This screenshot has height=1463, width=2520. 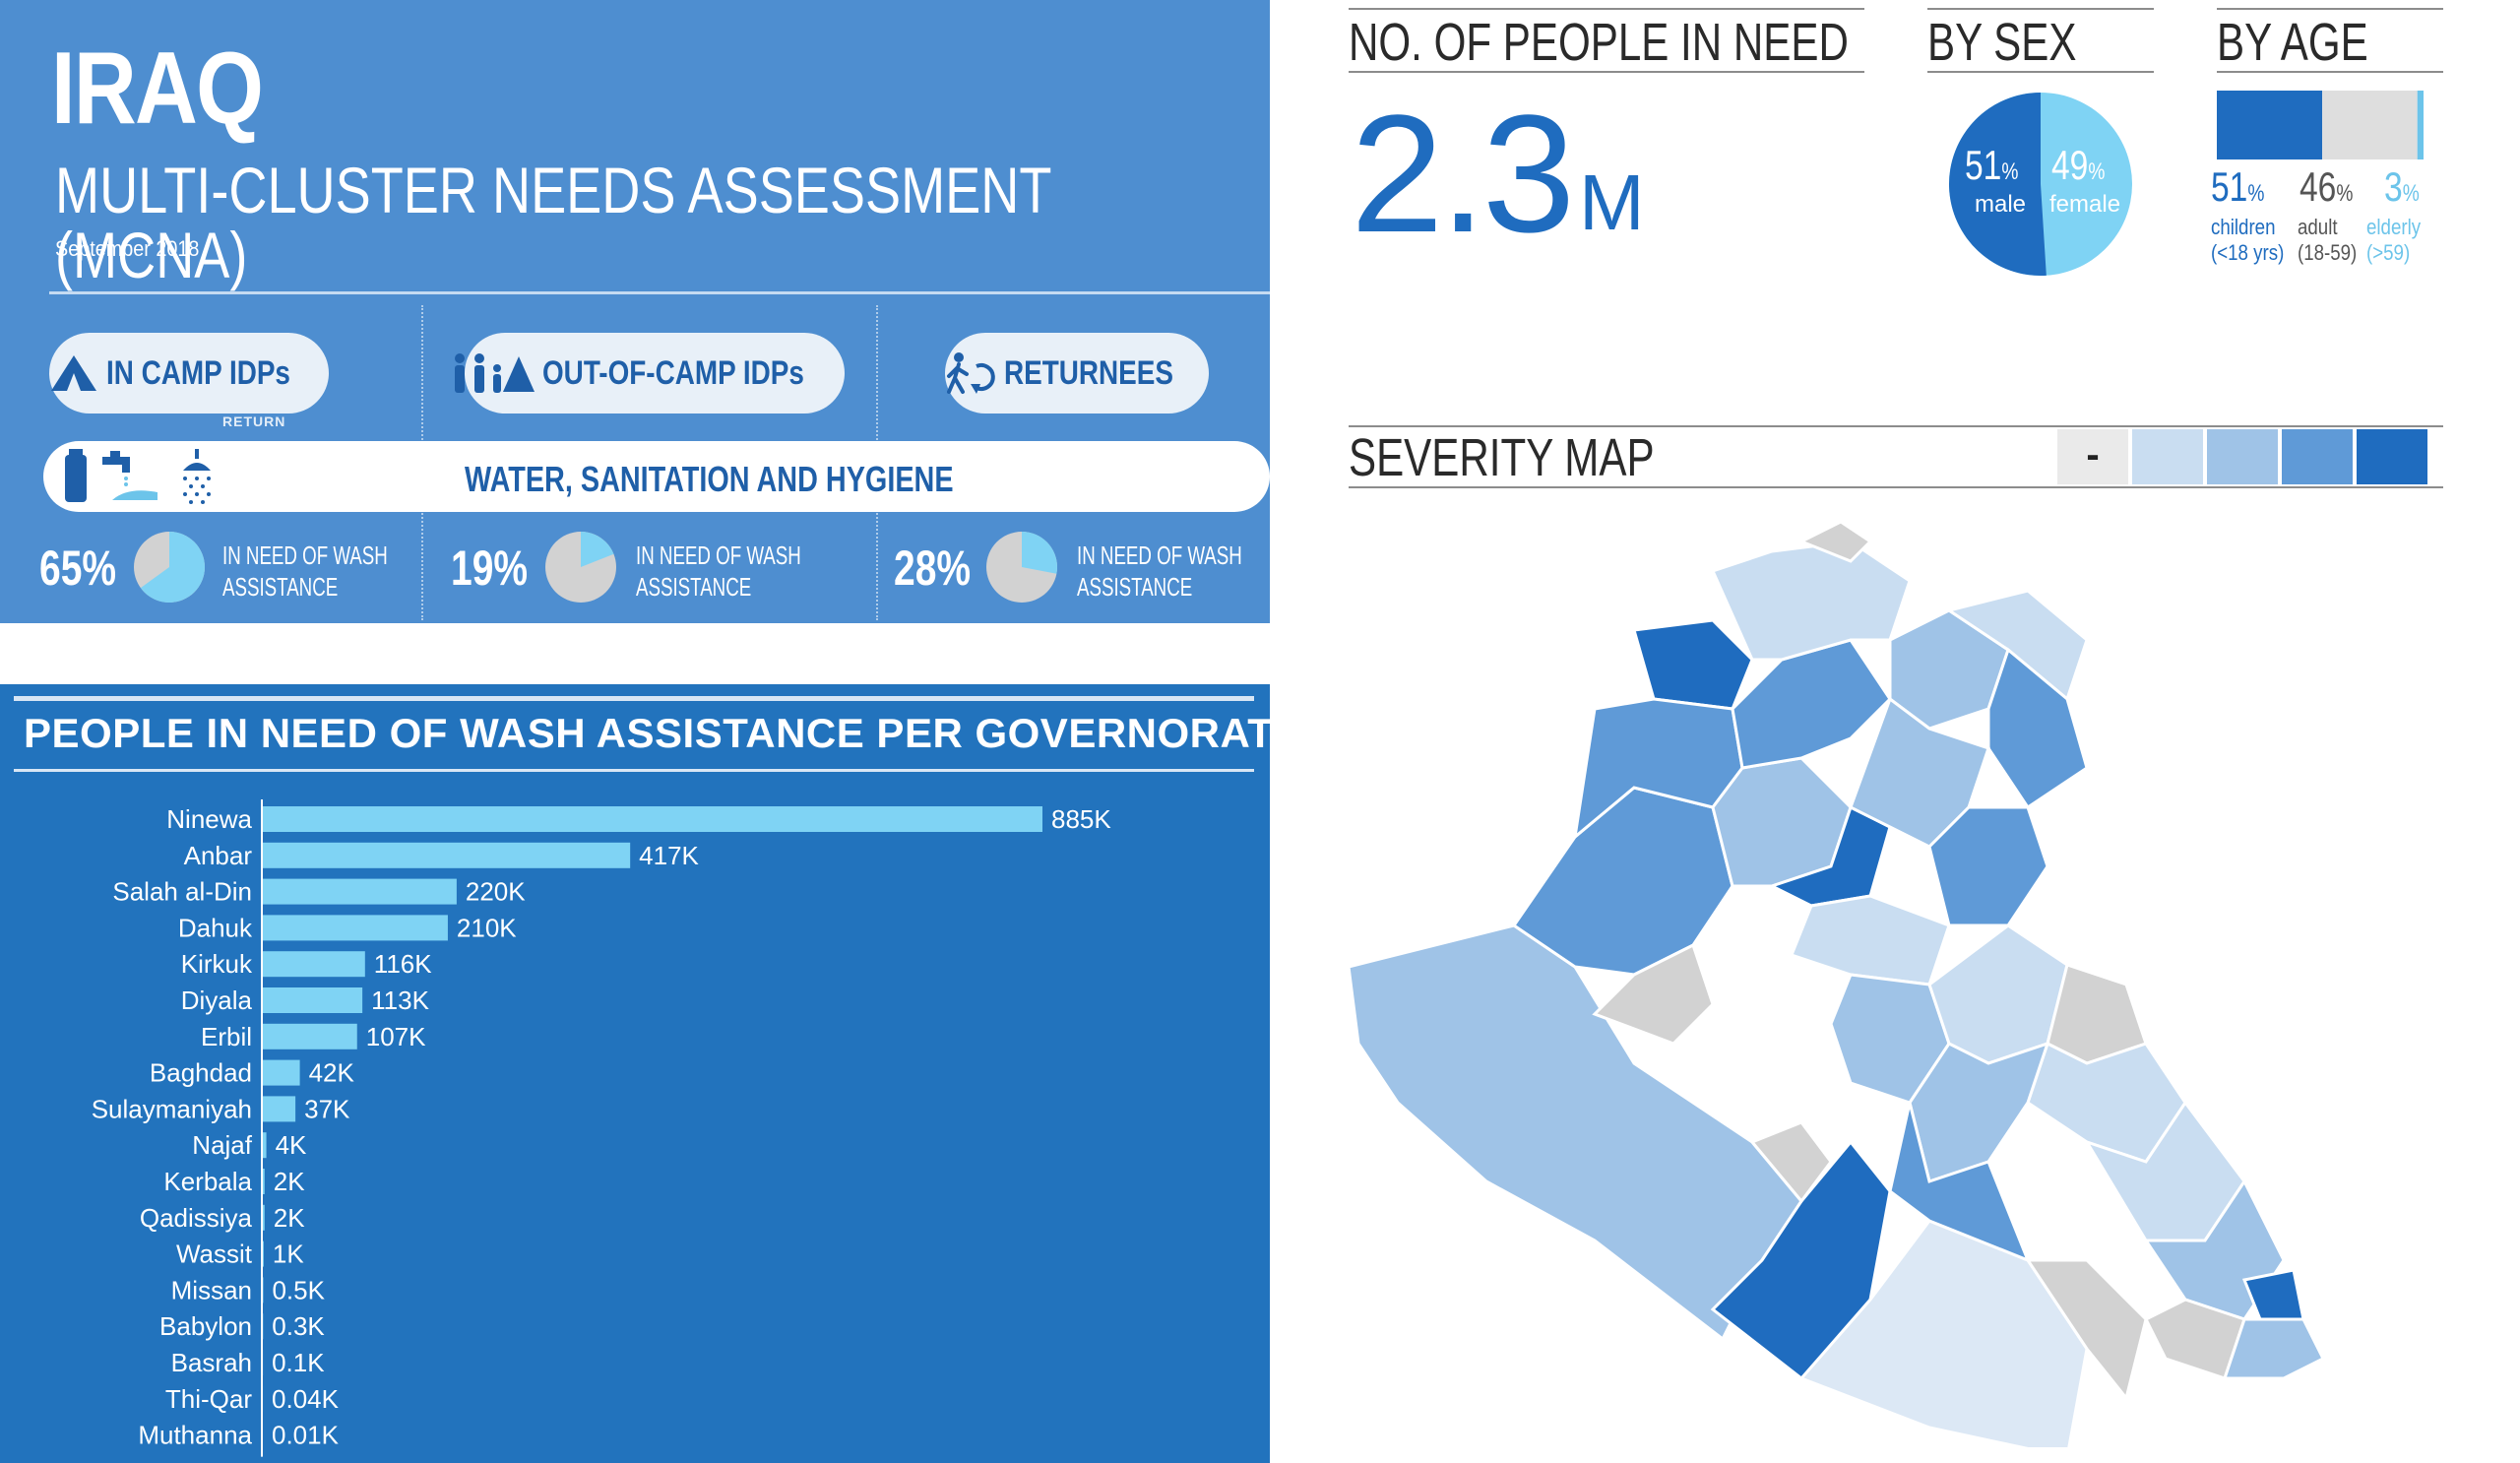 What do you see at coordinates (1089, 372) in the screenshot?
I see `returnees-label: RETURNEES` at bounding box center [1089, 372].